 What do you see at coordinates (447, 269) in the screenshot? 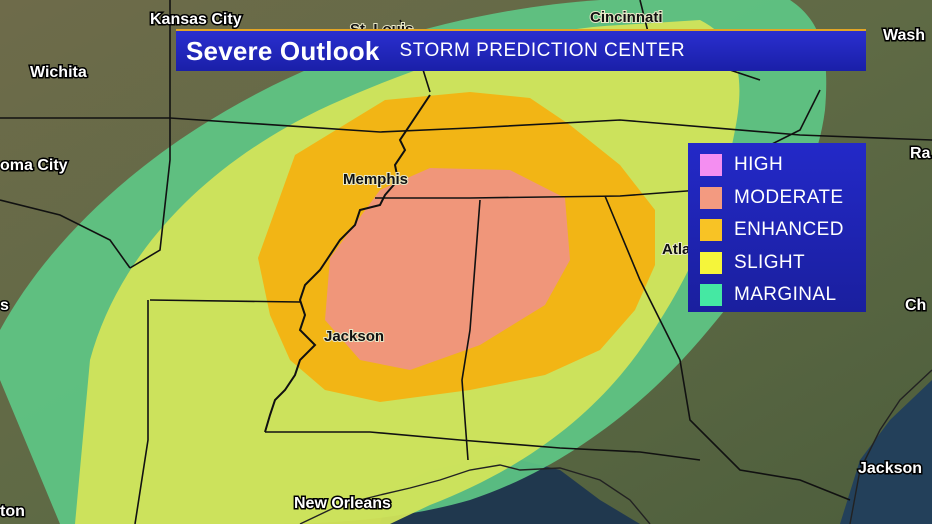
I see `moderate-risk-area` at bounding box center [447, 269].